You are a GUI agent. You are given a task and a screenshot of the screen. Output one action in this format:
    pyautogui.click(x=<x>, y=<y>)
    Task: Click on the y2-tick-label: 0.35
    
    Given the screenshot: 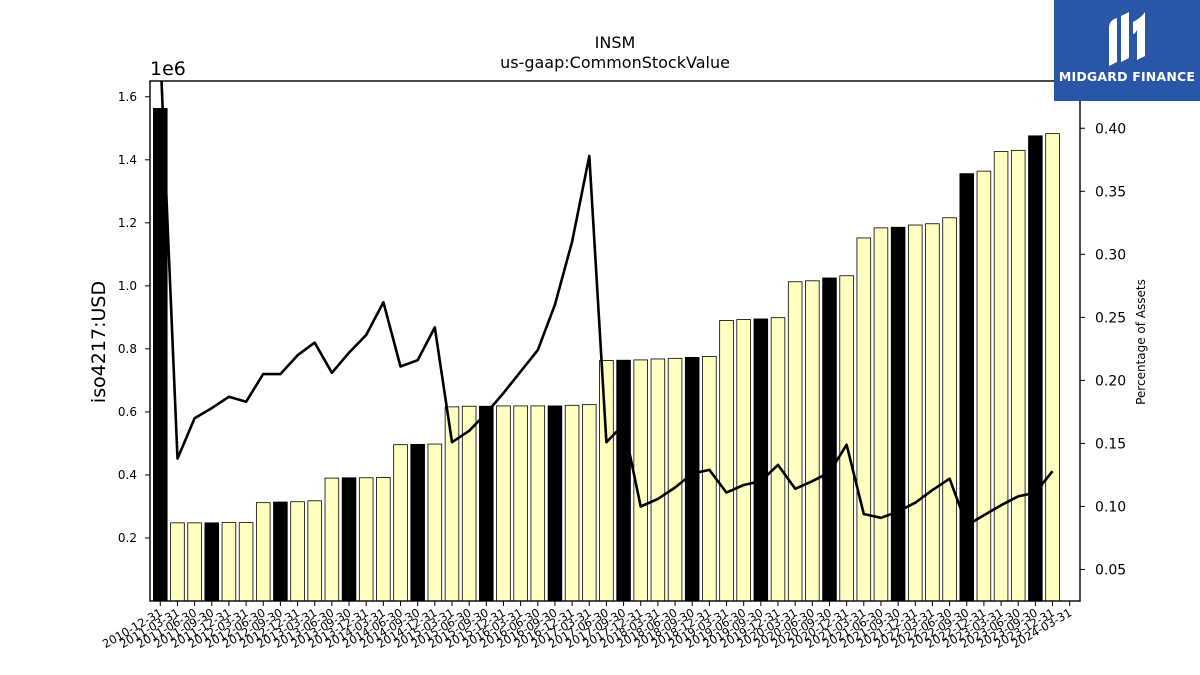 What is the action you would take?
    pyautogui.click(x=1110, y=192)
    